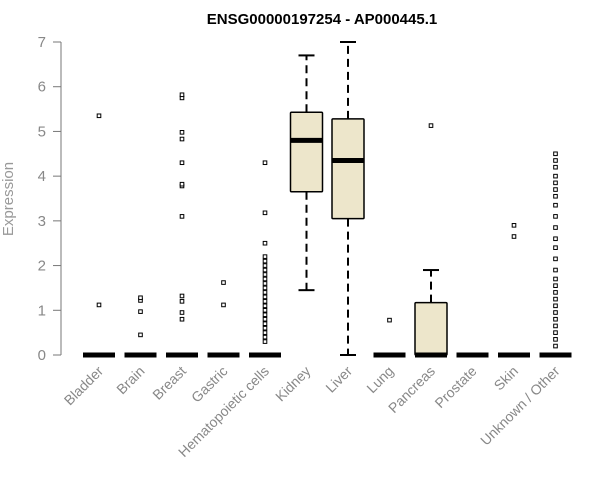  I want to click on box-hematopoietic-cells, so click(265, 259).